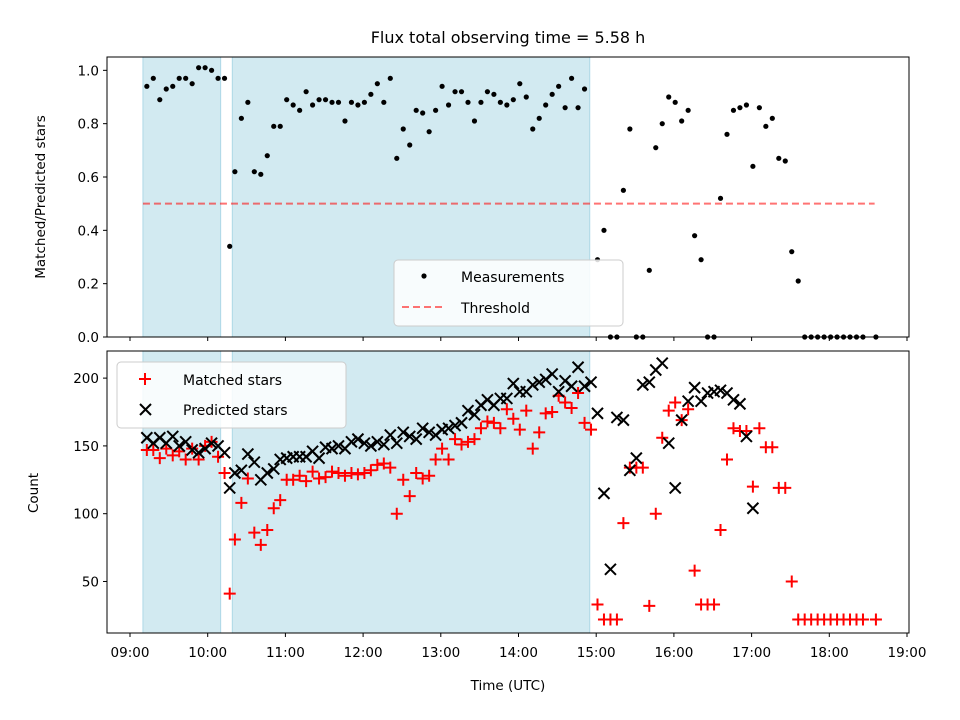  What do you see at coordinates (207, 653) in the screenshot?
I see `x-tick-label: 10:00` at bounding box center [207, 653].